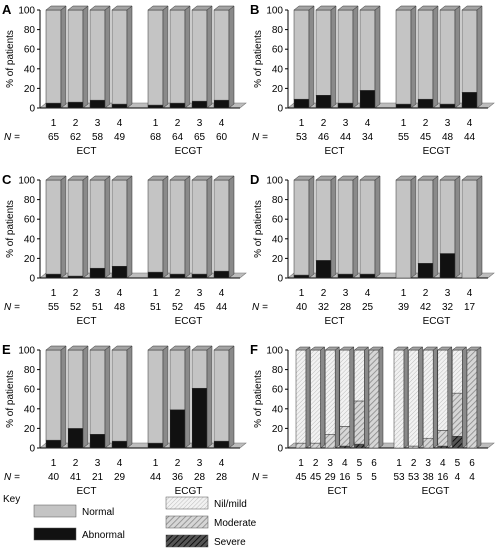  What do you see at coordinates (458, 463) in the screenshot?
I see `x-tick-label: 5` at bounding box center [458, 463].